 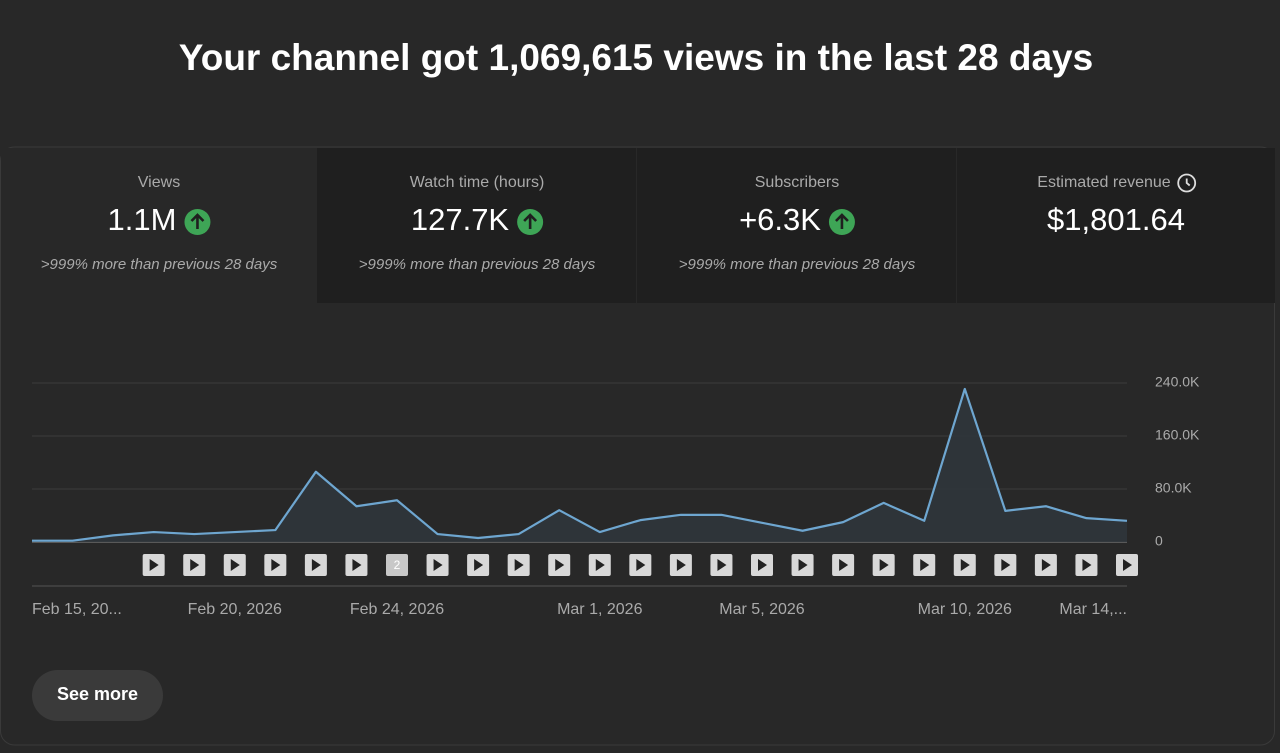 What do you see at coordinates (780, 219) in the screenshot?
I see `card-value: +6.3K` at bounding box center [780, 219].